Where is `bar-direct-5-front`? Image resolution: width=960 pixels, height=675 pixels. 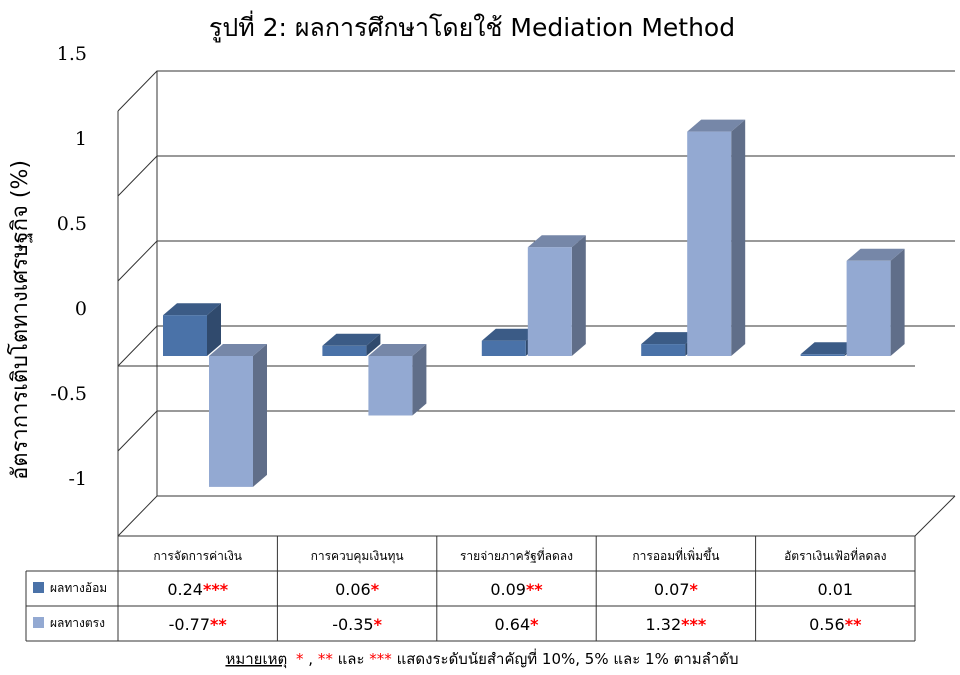 bar-direct-5-front is located at coordinates (868, 308).